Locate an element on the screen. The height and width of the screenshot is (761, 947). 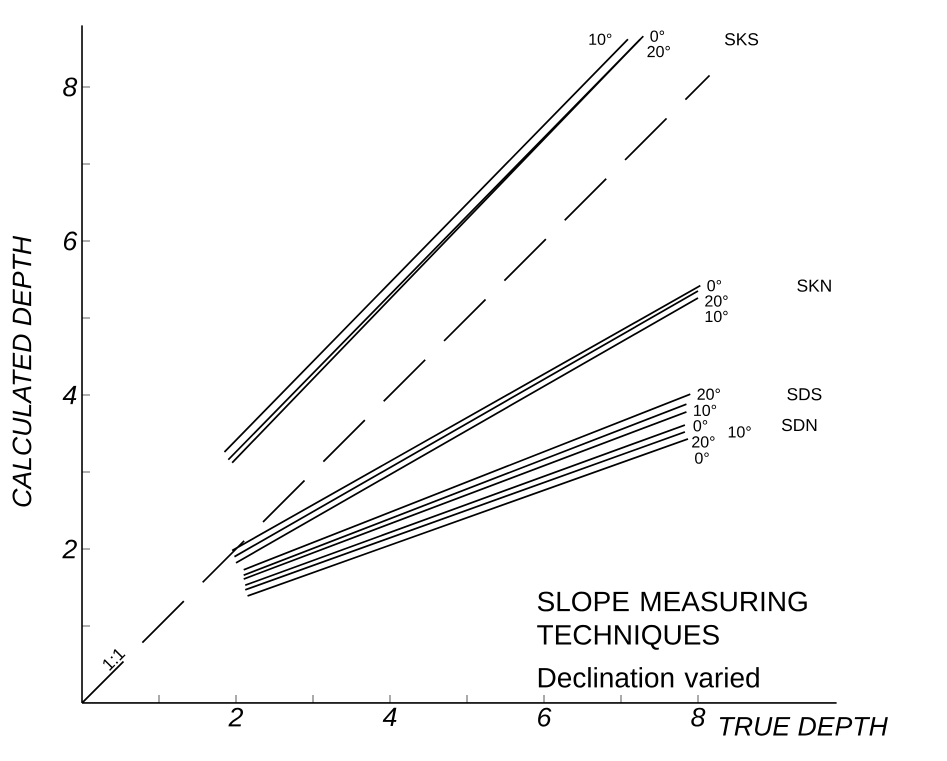
annotation: Declination varied is located at coordinates (648, 677).